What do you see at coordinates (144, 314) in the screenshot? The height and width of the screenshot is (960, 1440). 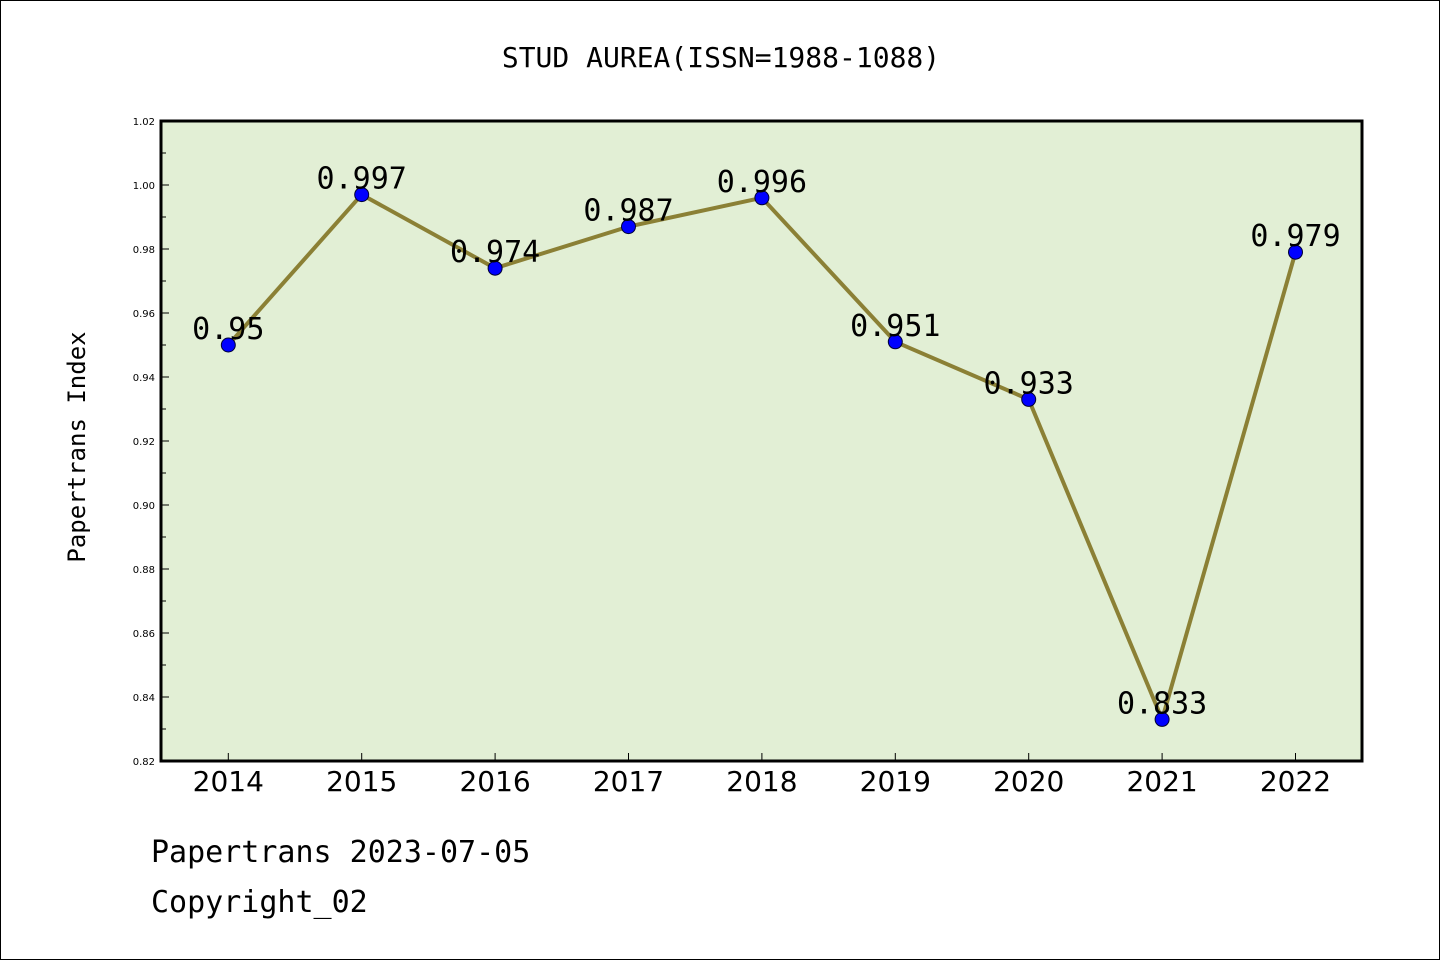 I see `y-tick-label: 0.96` at bounding box center [144, 314].